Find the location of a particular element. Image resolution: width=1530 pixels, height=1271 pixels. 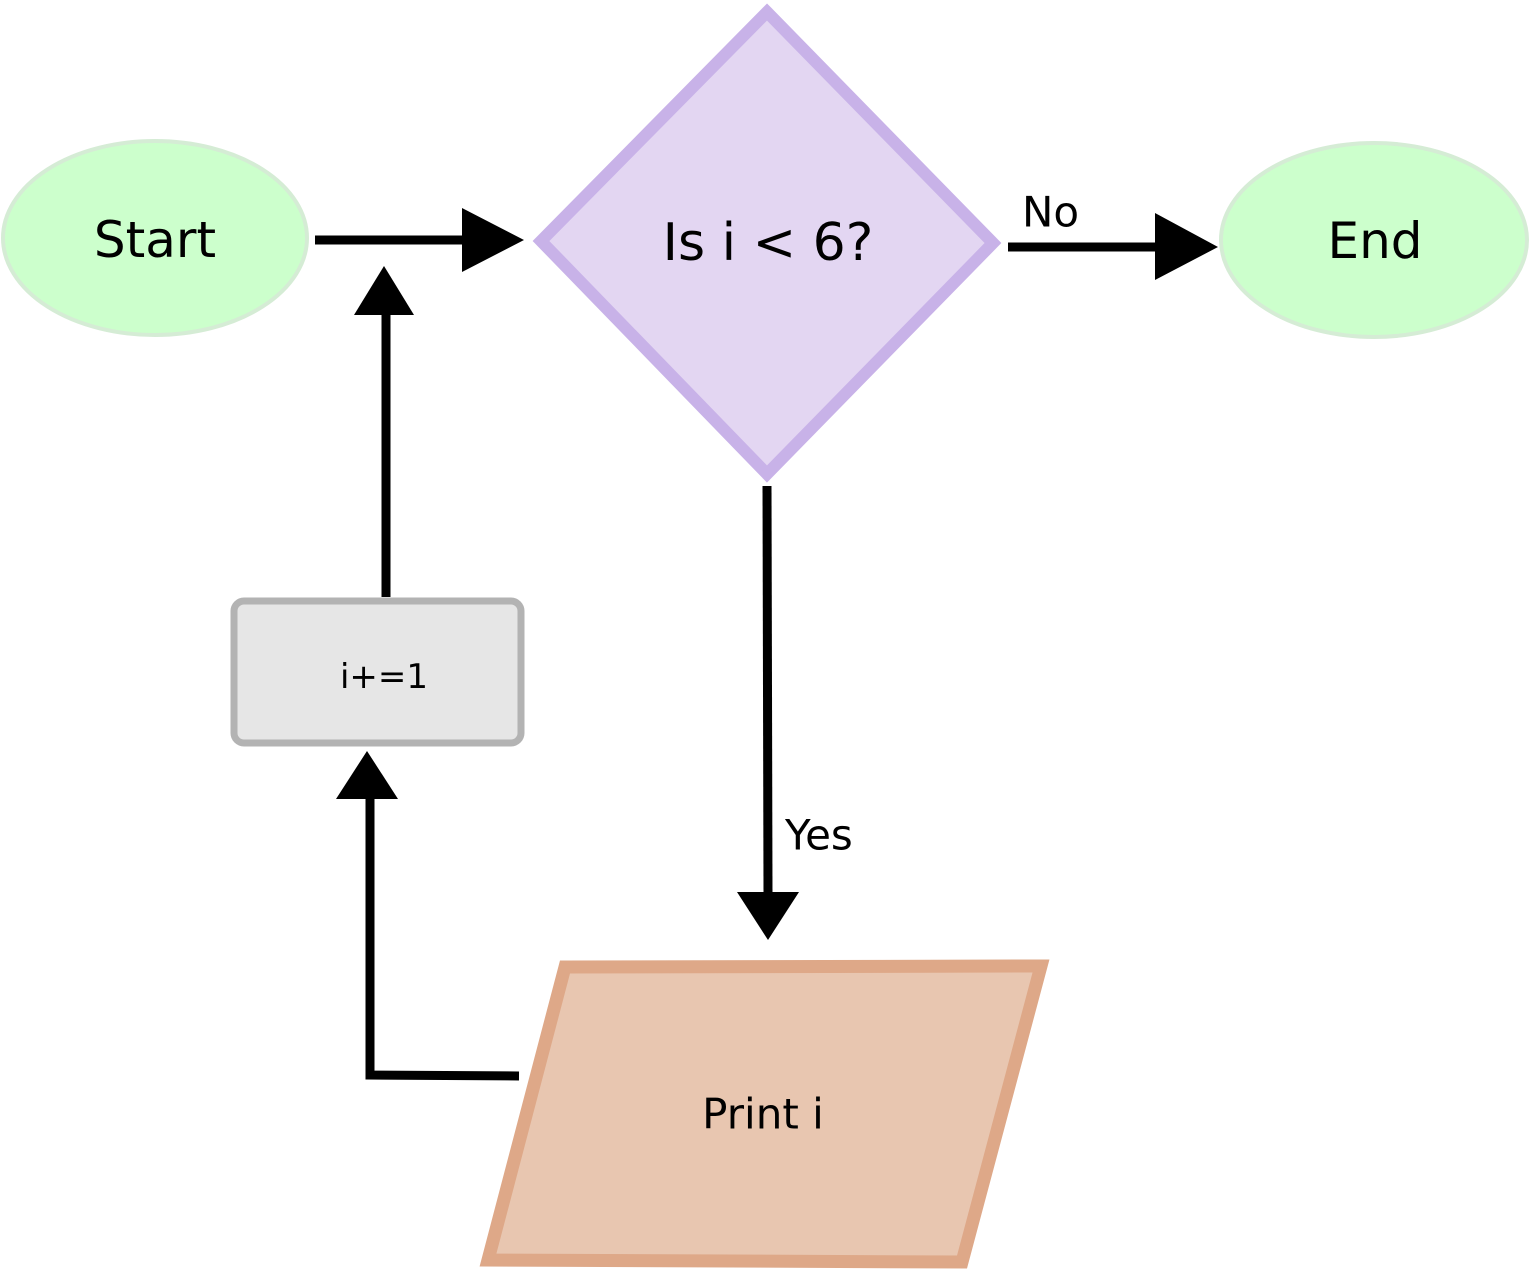

start-label: Start is located at coordinates (155, 240).